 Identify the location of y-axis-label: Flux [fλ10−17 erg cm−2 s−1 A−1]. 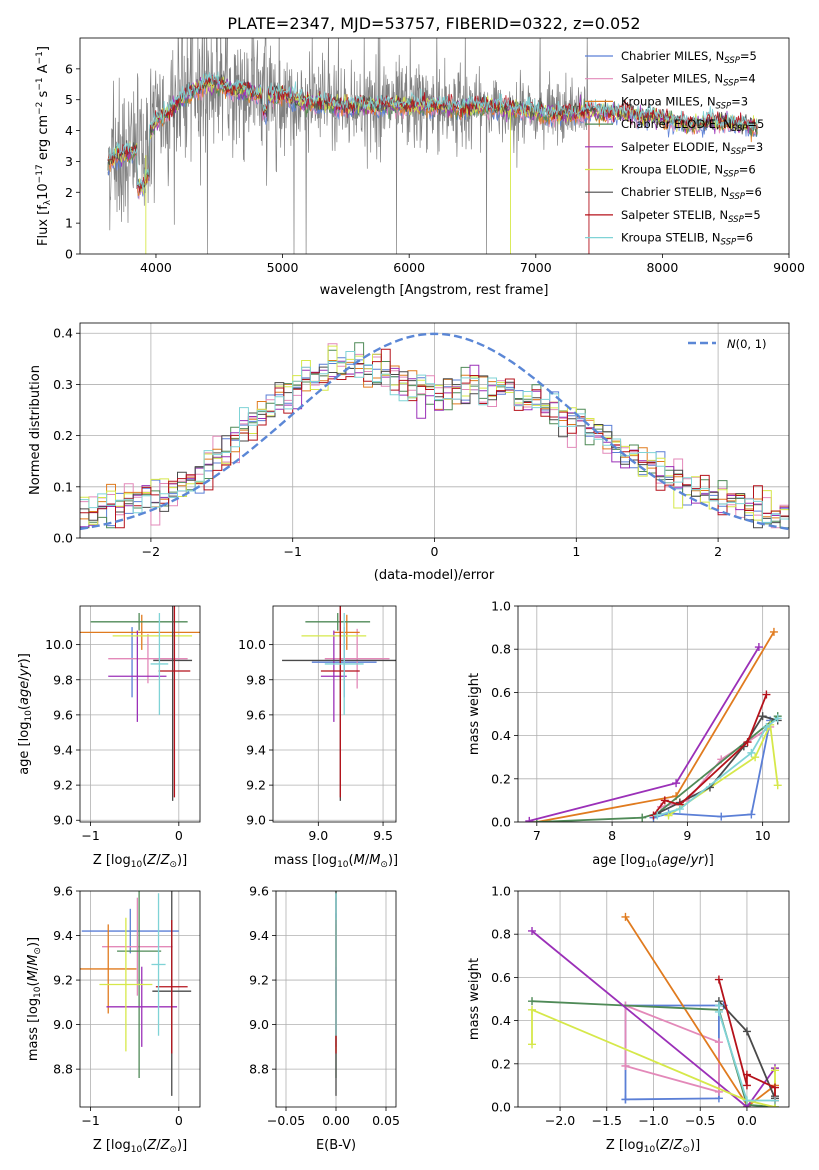
(44, 146).